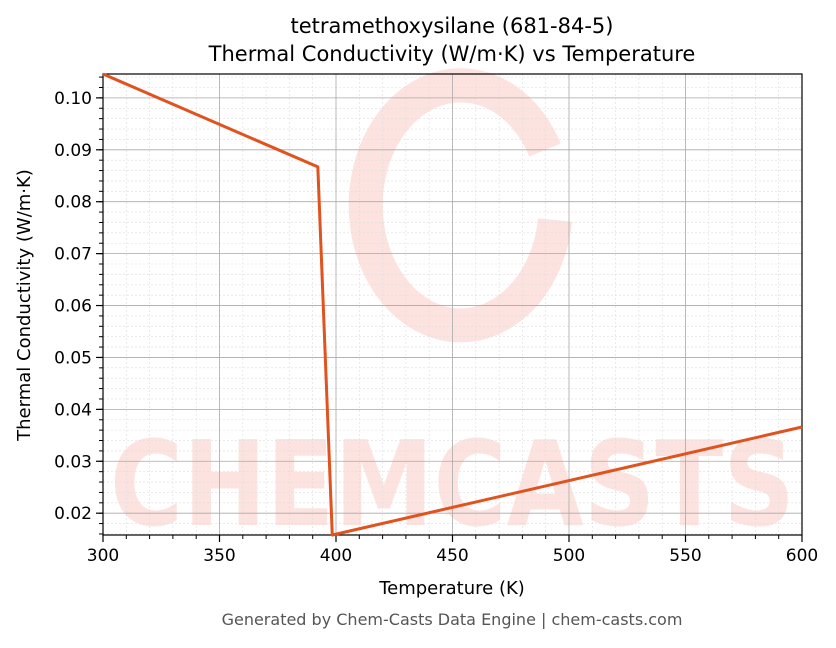  What do you see at coordinates (73, 99) in the screenshot?
I see `y-tick-label: 0.10` at bounding box center [73, 99].